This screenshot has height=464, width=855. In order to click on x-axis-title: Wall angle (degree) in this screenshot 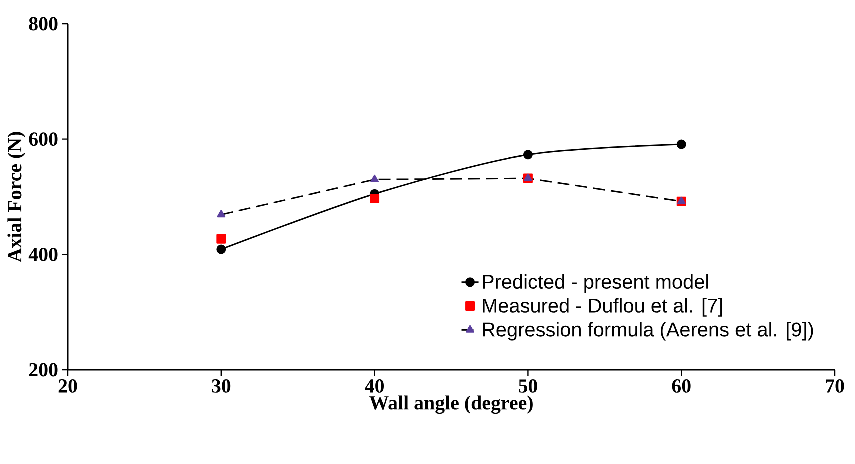, I will do `click(451, 405)`.